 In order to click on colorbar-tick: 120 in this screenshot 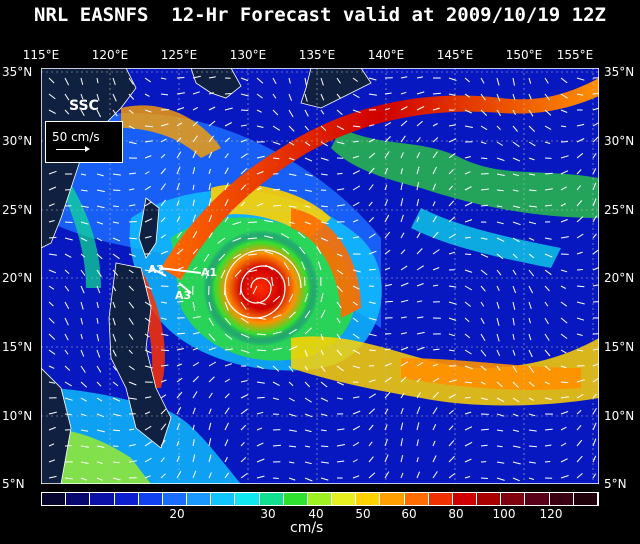, I will do `click(551, 514)`.